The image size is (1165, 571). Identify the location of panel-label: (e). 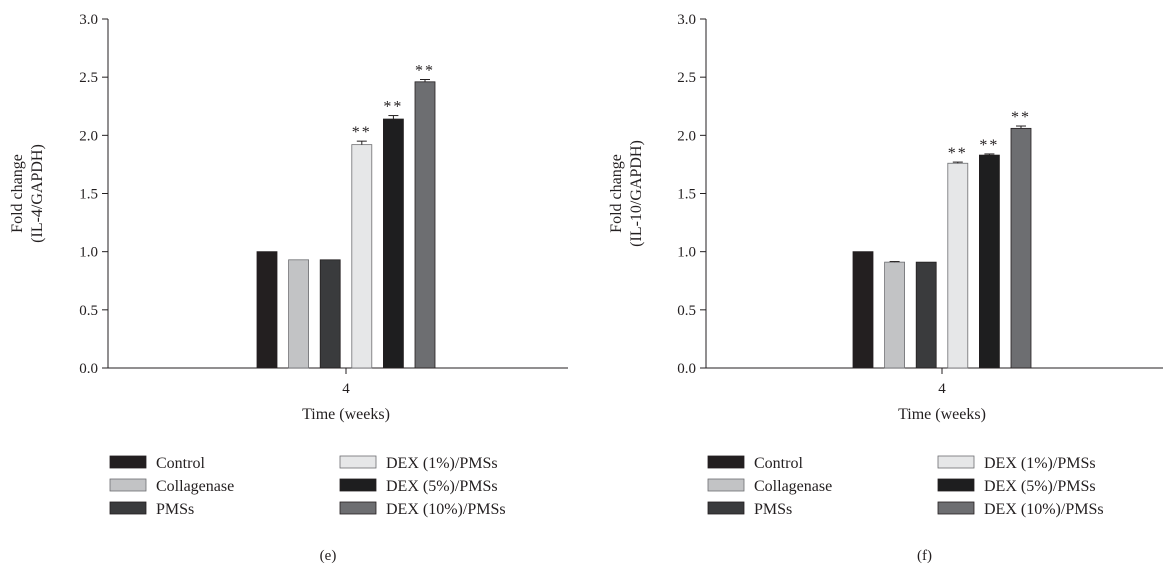
(328, 556).